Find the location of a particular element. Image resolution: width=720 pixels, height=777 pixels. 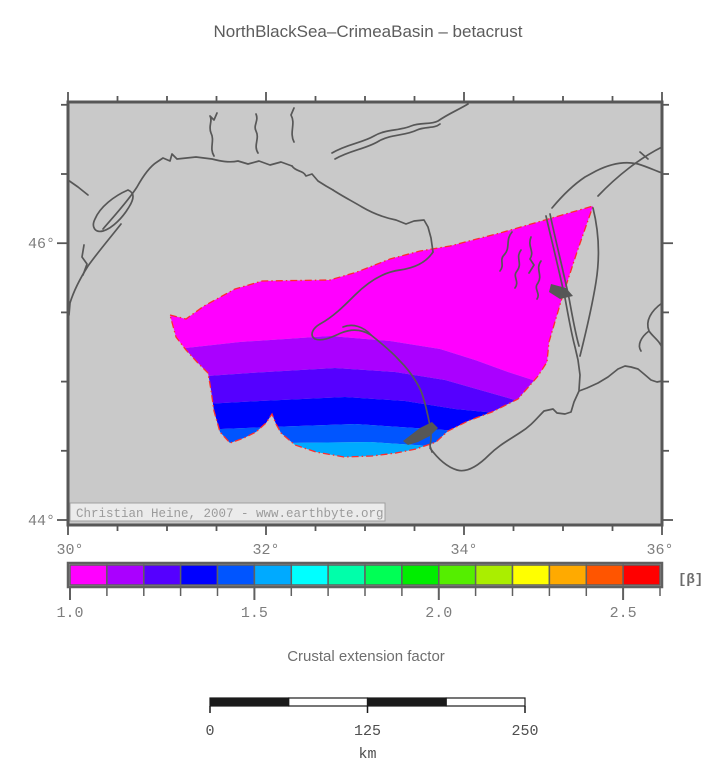

coast-top-squiggle is located at coordinates (292, 125).